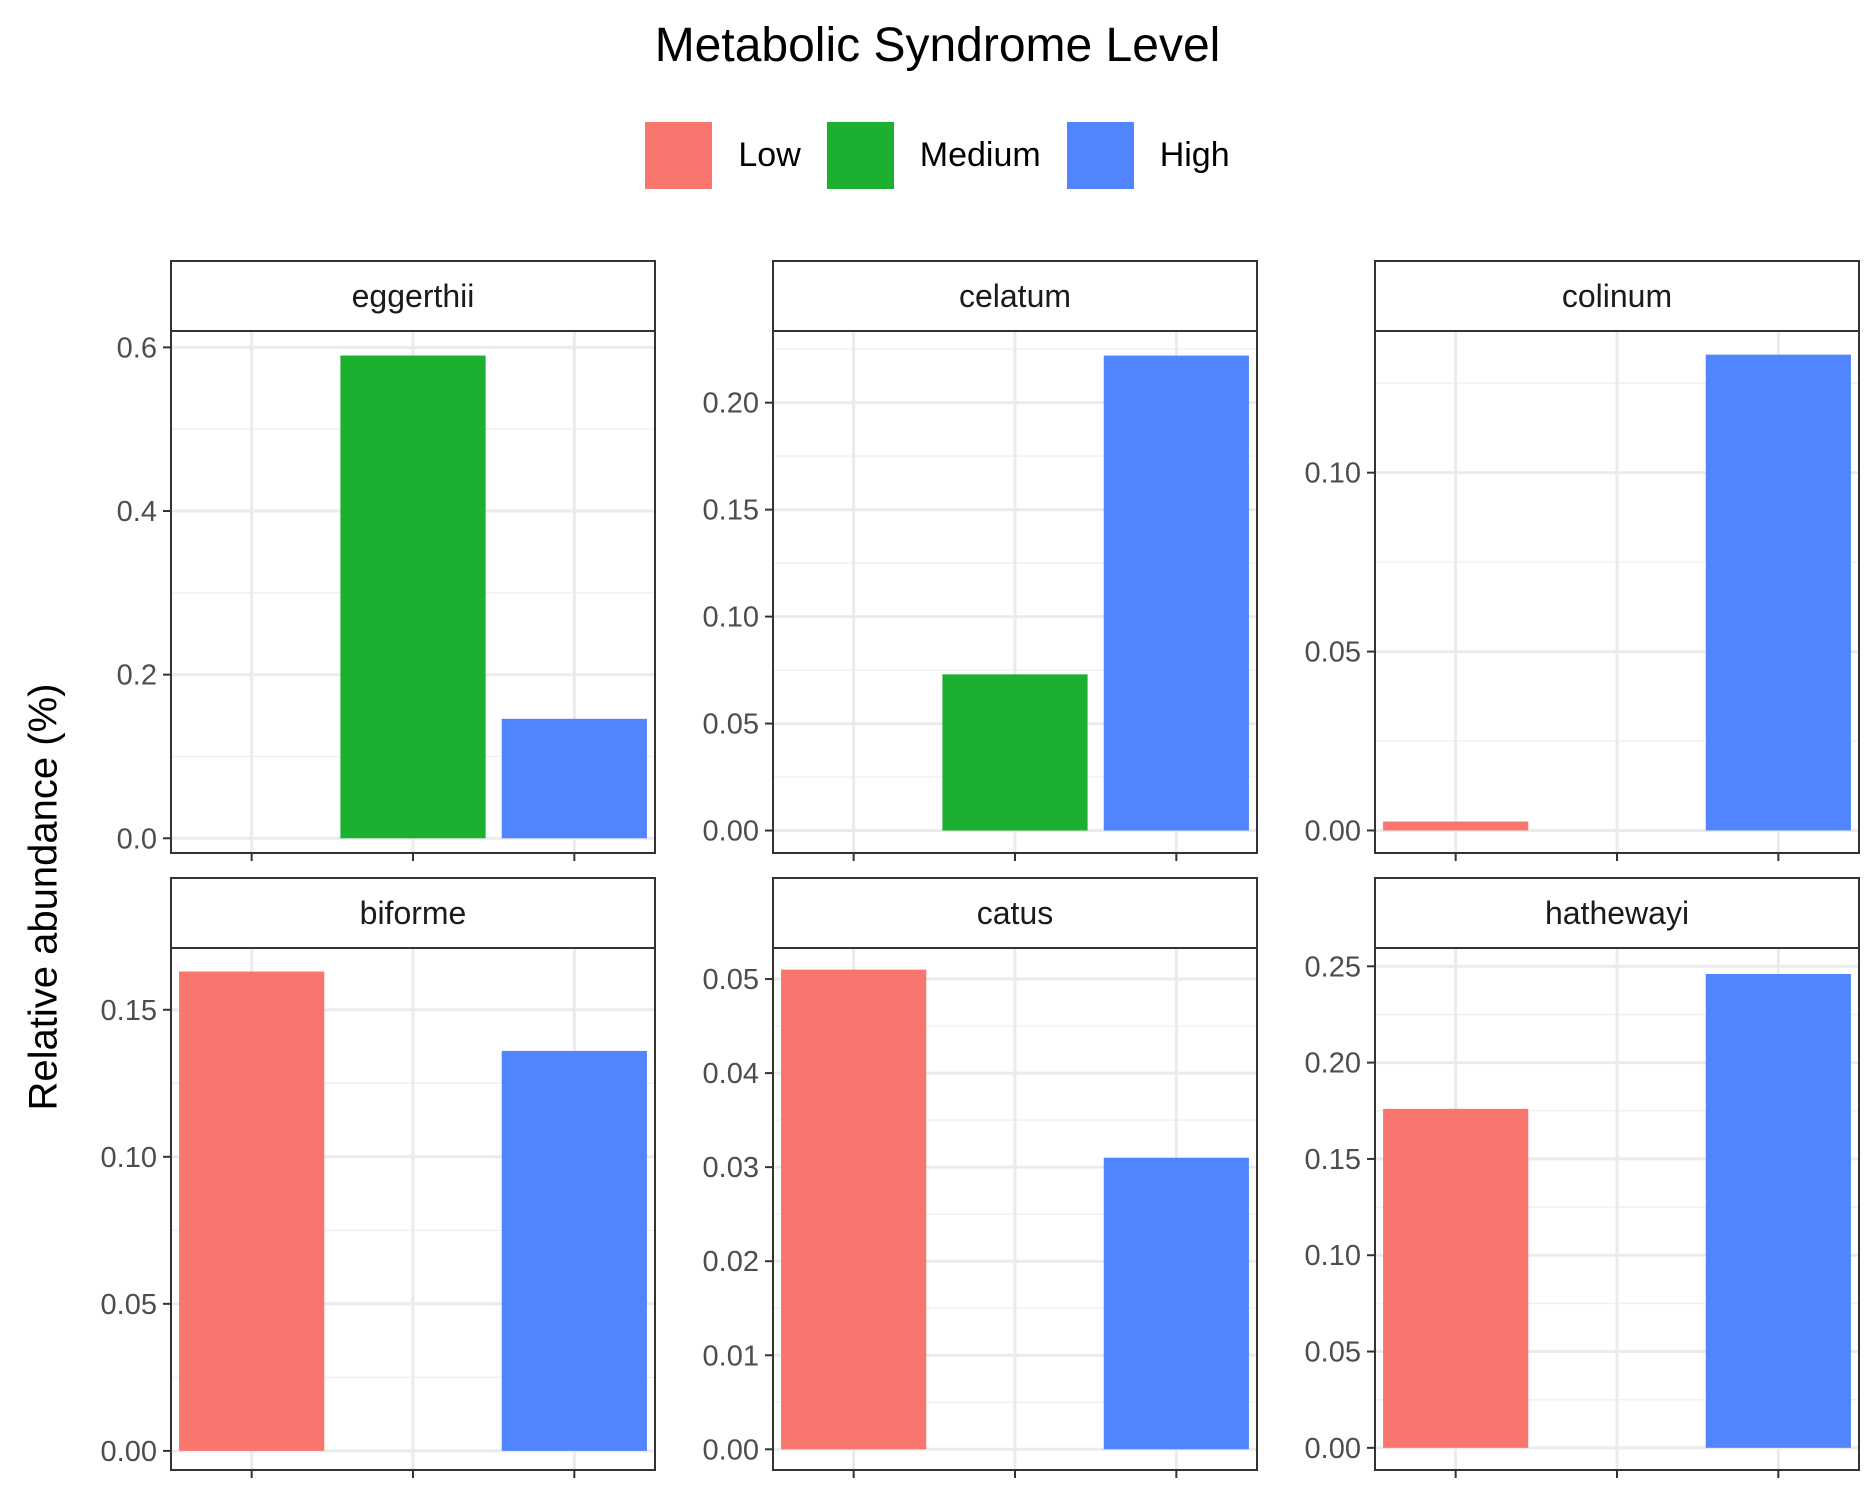 The height and width of the screenshot is (1500, 1875). I want to click on y-tick-label: 0.2, so click(137, 676).